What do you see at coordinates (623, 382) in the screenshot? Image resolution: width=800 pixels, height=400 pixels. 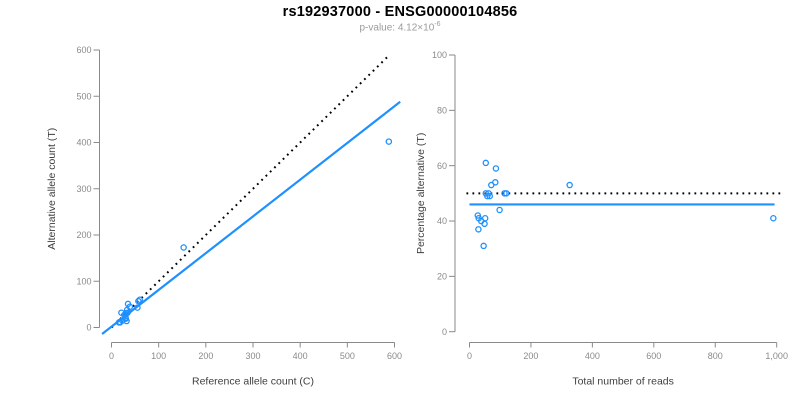 I see `x-axis-title: Total number of reads` at bounding box center [623, 382].